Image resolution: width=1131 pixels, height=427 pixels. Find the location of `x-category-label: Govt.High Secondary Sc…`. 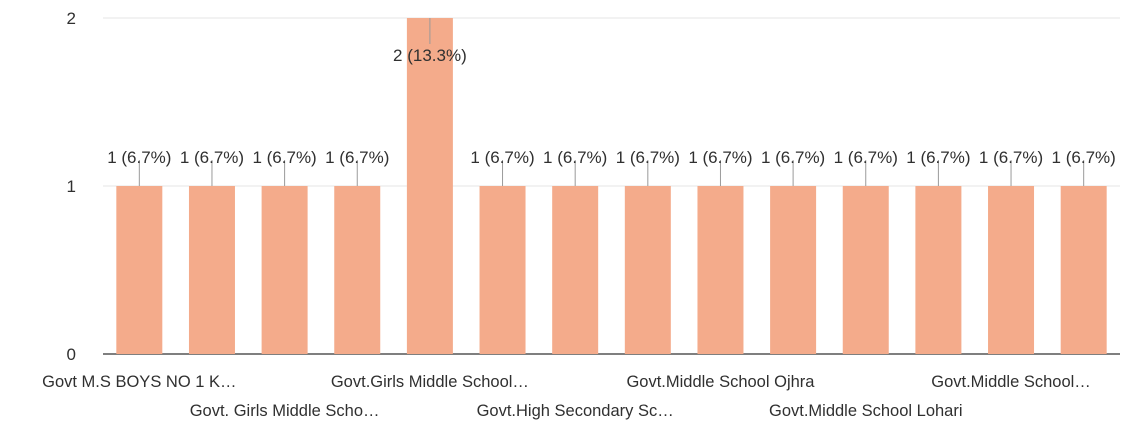

x-category-label: Govt.High Secondary Sc… is located at coordinates (575, 411).